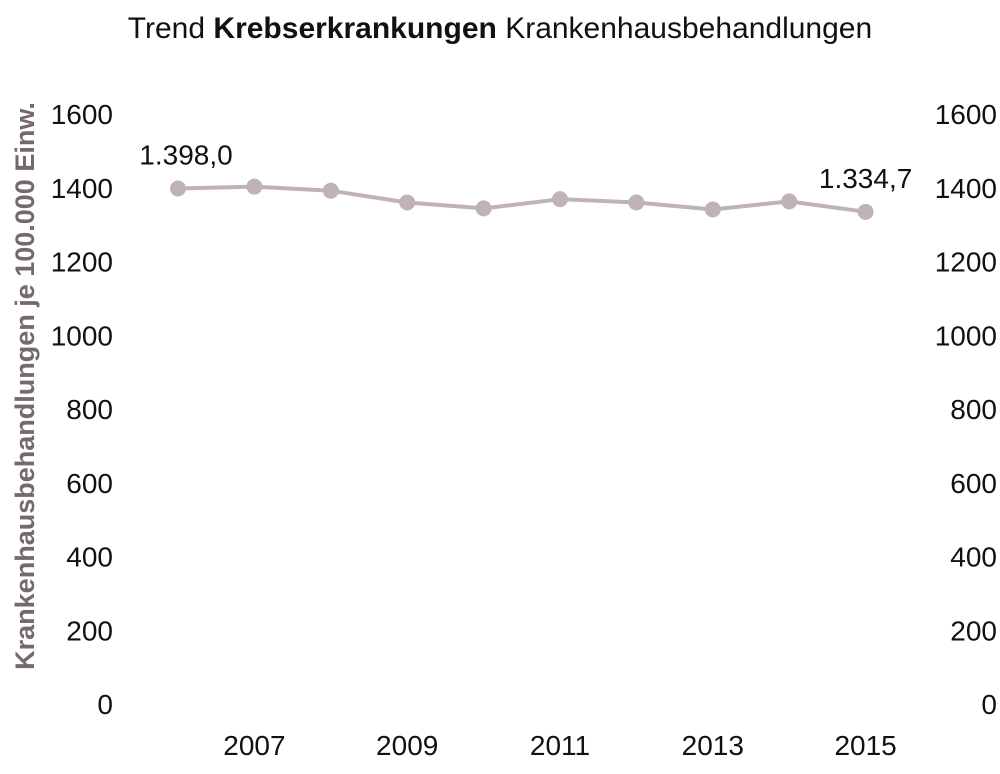 The width and height of the screenshot is (1000, 774). What do you see at coordinates (82, 188) in the screenshot?
I see `y-tick-label-left: 1400` at bounding box center [82, 188].